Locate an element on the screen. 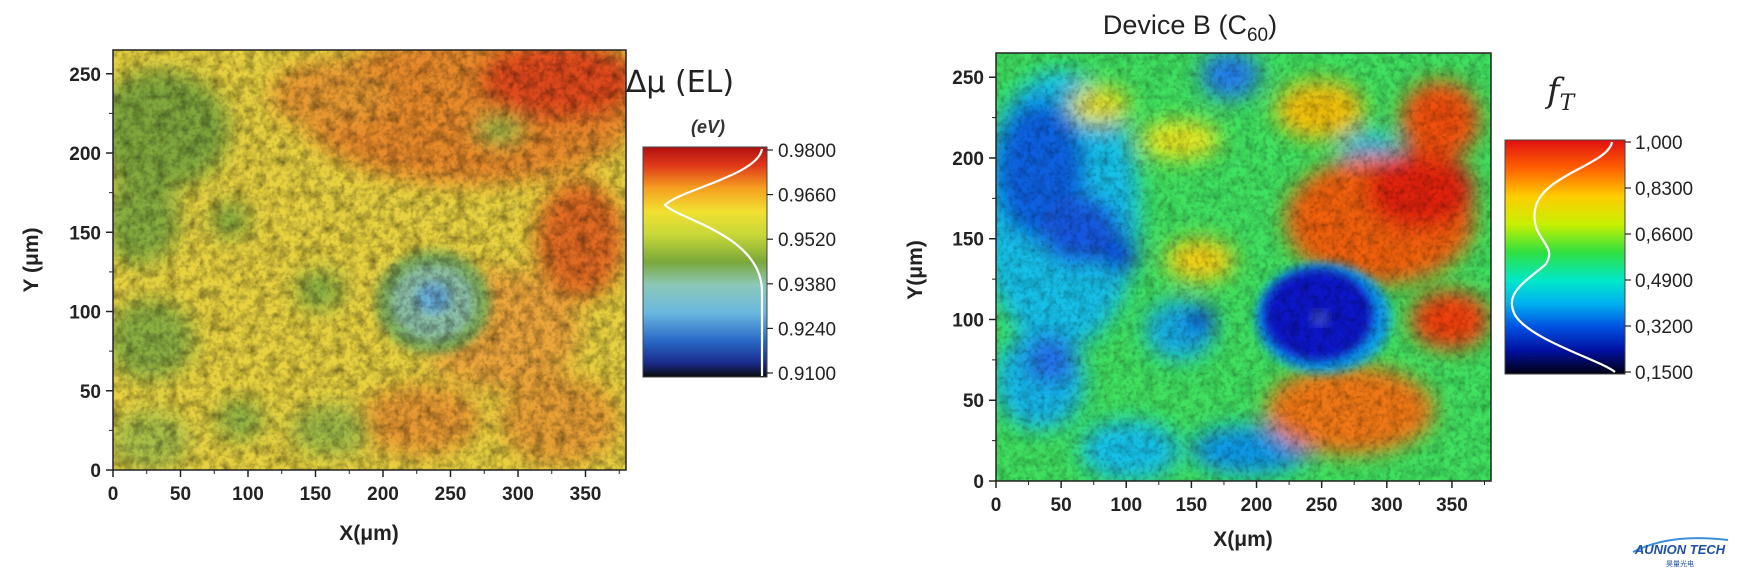  left-colorbar-scale is located at coordinates (705, 262).